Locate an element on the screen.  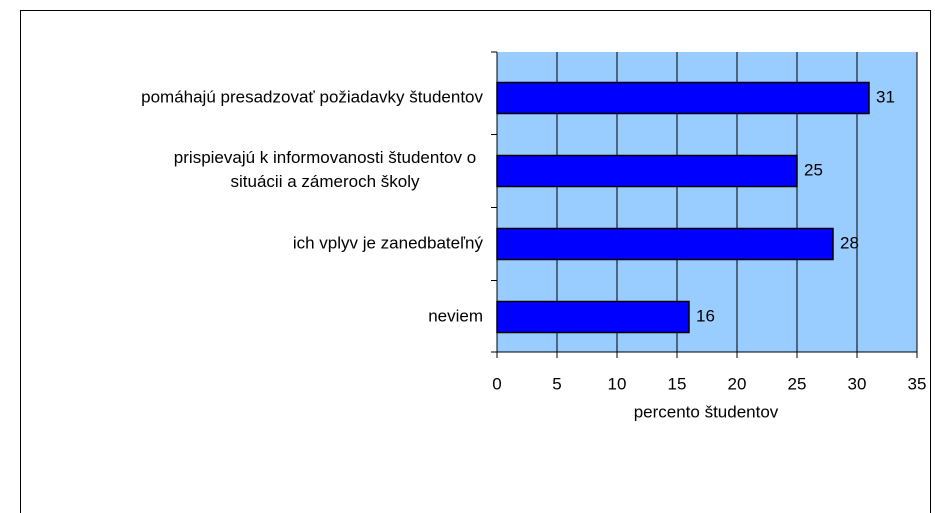
y-tick-label: ich vplyv je zanedbateľný is located at coordinates (388, 242).